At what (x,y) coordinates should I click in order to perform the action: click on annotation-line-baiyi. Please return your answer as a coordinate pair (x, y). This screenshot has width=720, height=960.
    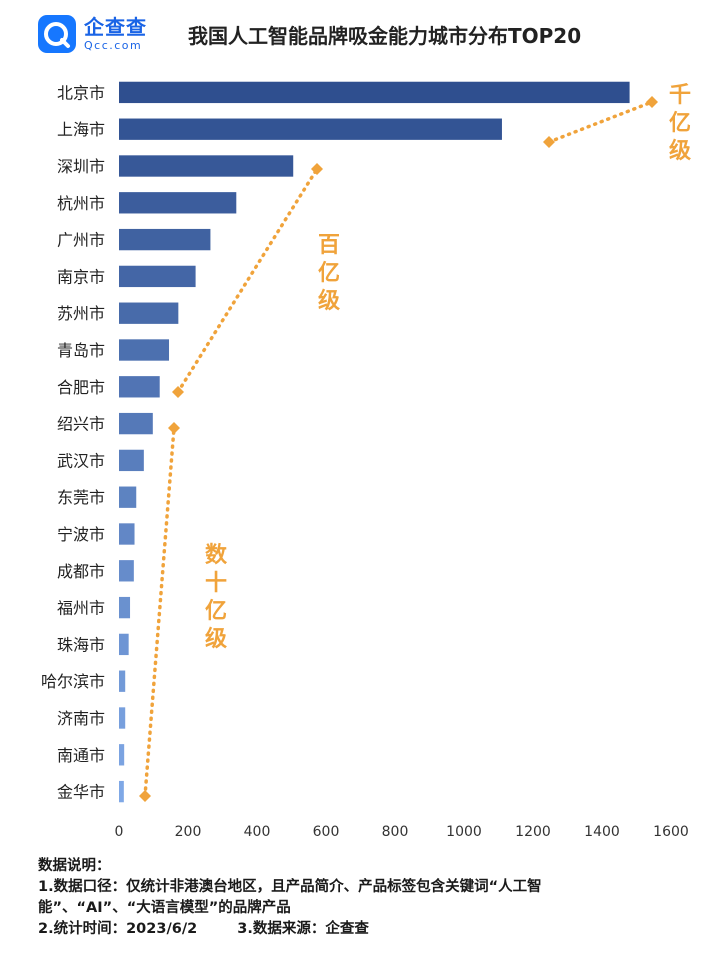
    Looking at the image, I should click on (247, 280).